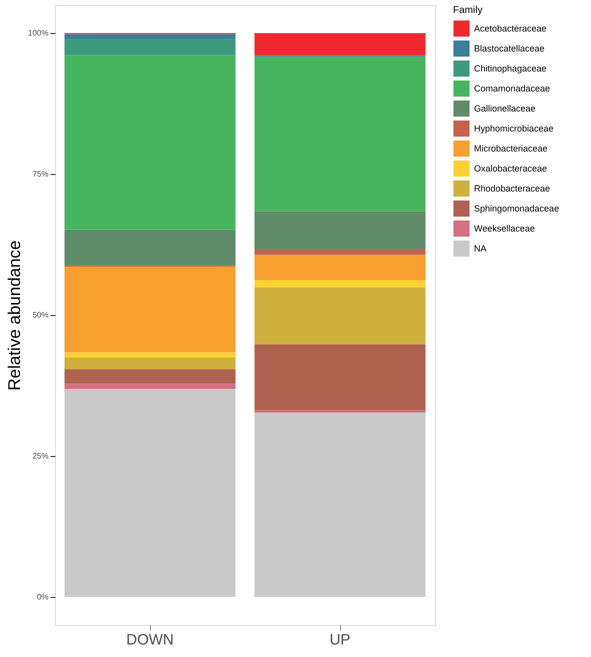  I want to click on y-tick-label: 100%, so click(38, 33).